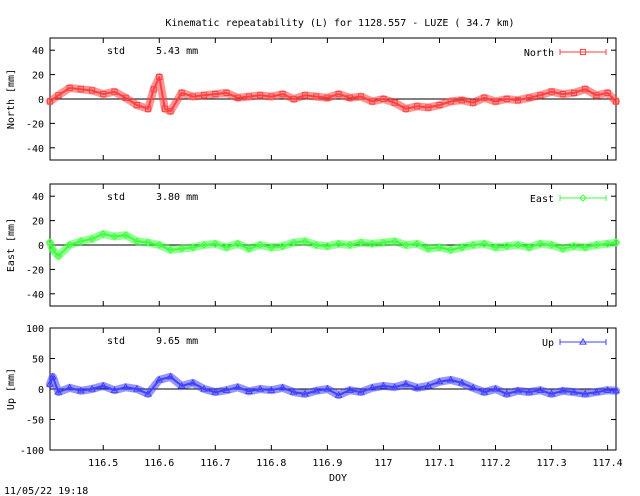 This screenshot has height=496, width=640. Describe the element at coordinates (383, 463) in the screenshot. I see `up-x-tick-label: 117` at that location.